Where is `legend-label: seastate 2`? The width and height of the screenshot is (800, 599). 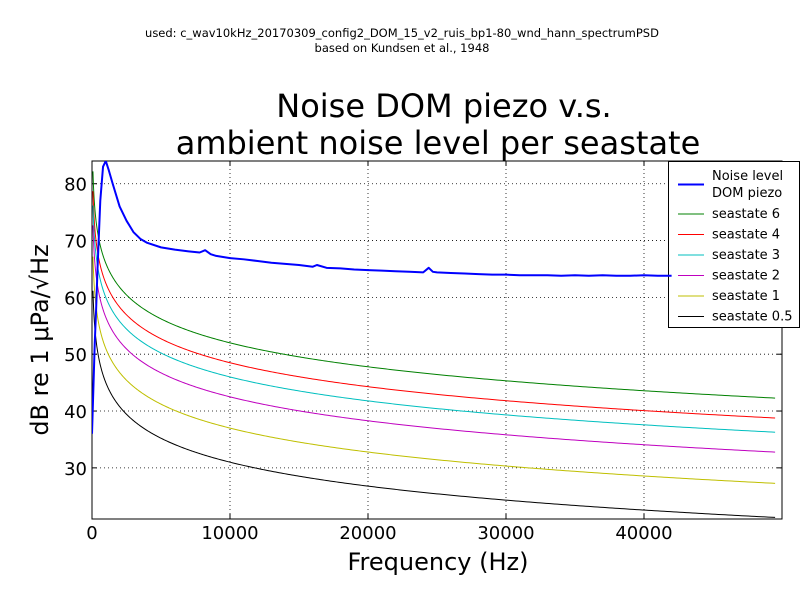 legend-label: seastate 2 is located at coordinates (746, 276).